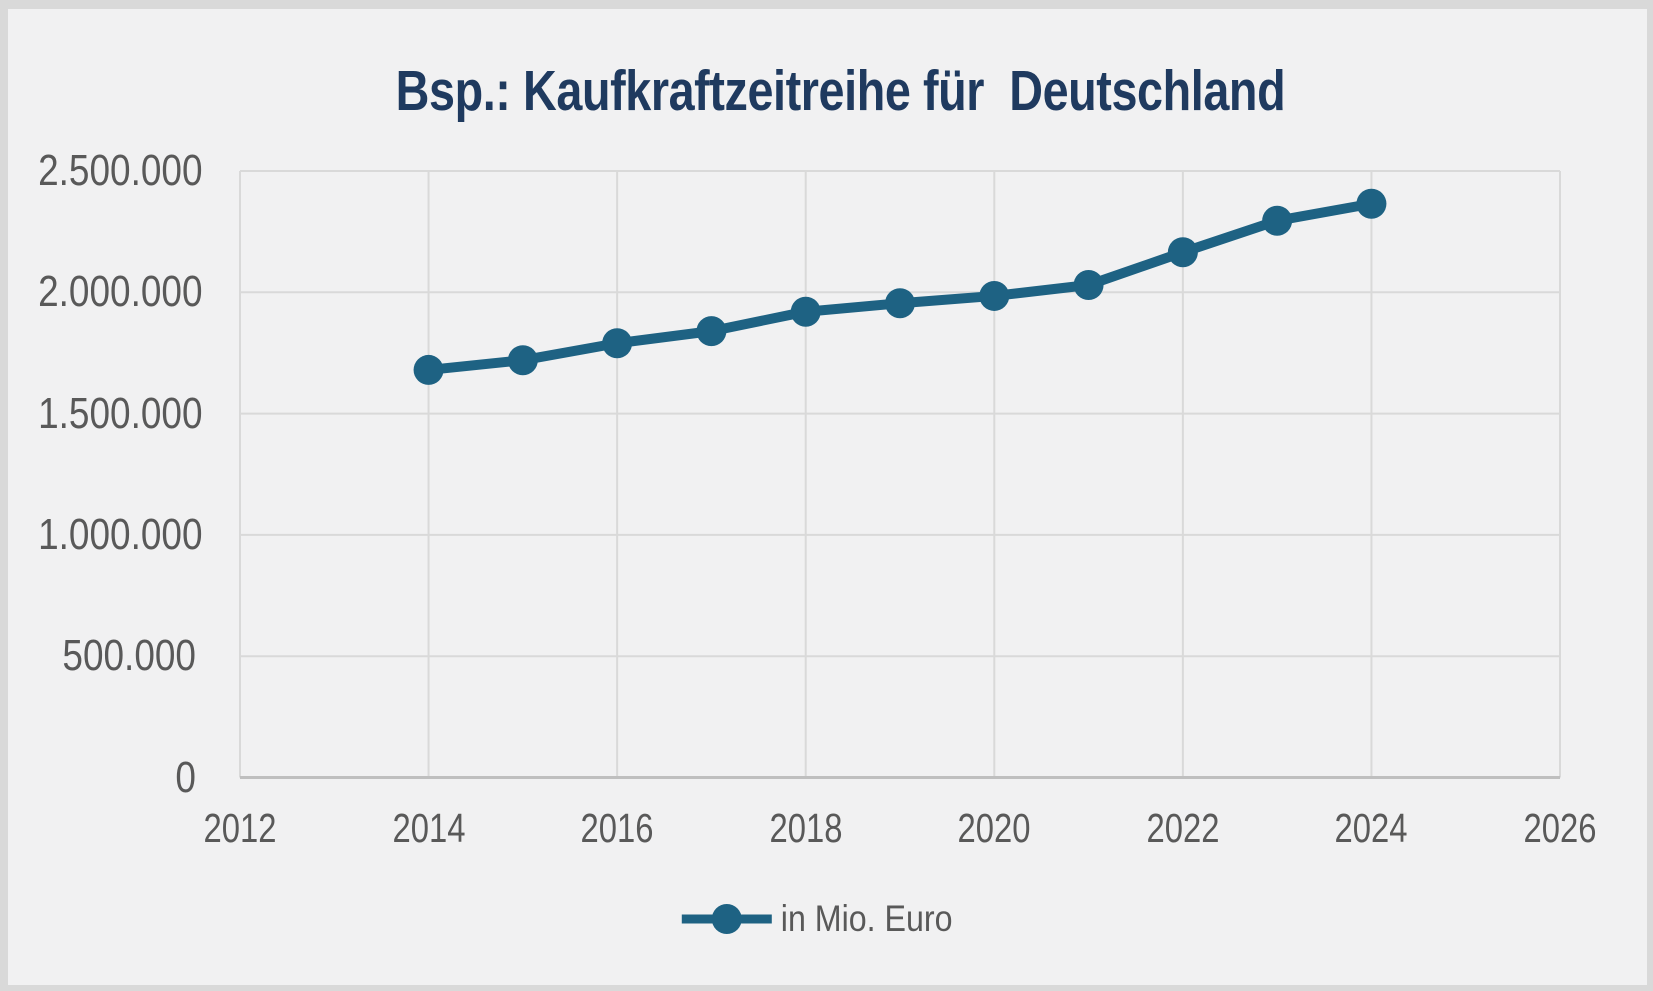  I want to click on data-point-2022, so click(1182, 252).